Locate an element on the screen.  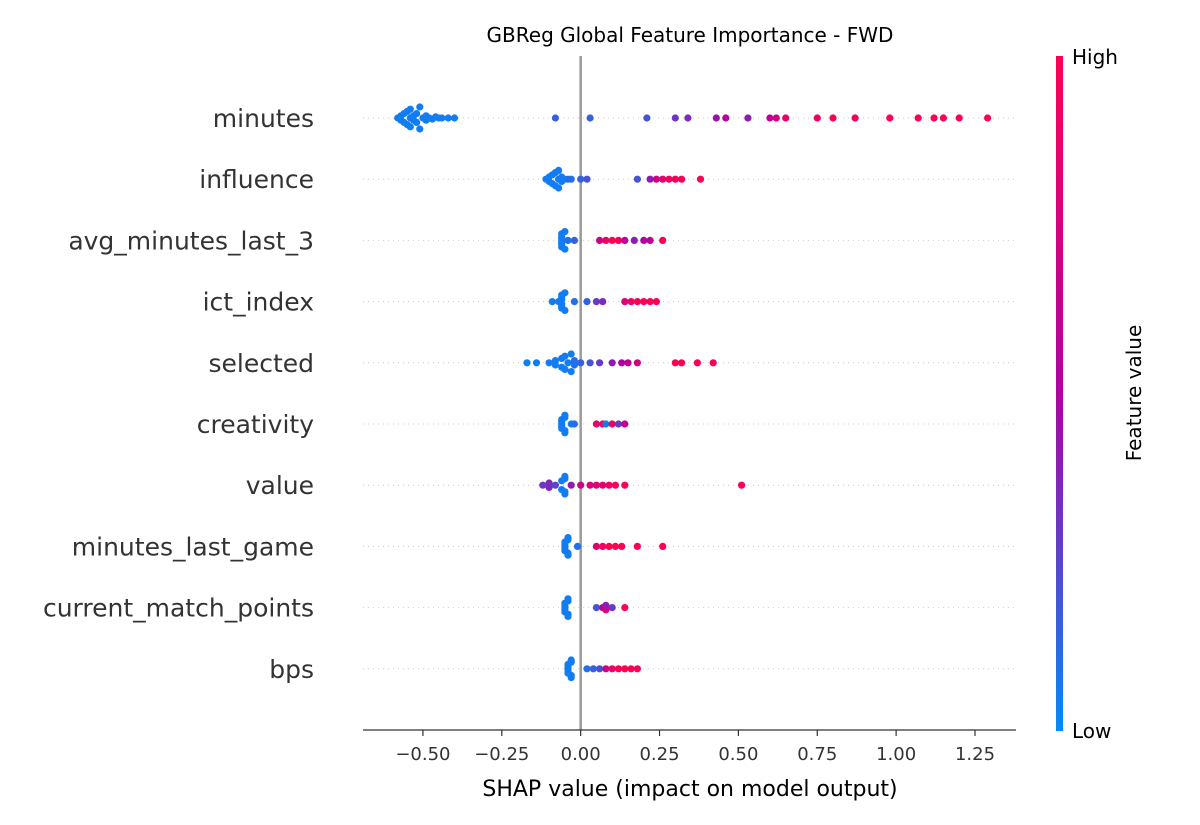
colorbar is located at coordinates (1059, 393).